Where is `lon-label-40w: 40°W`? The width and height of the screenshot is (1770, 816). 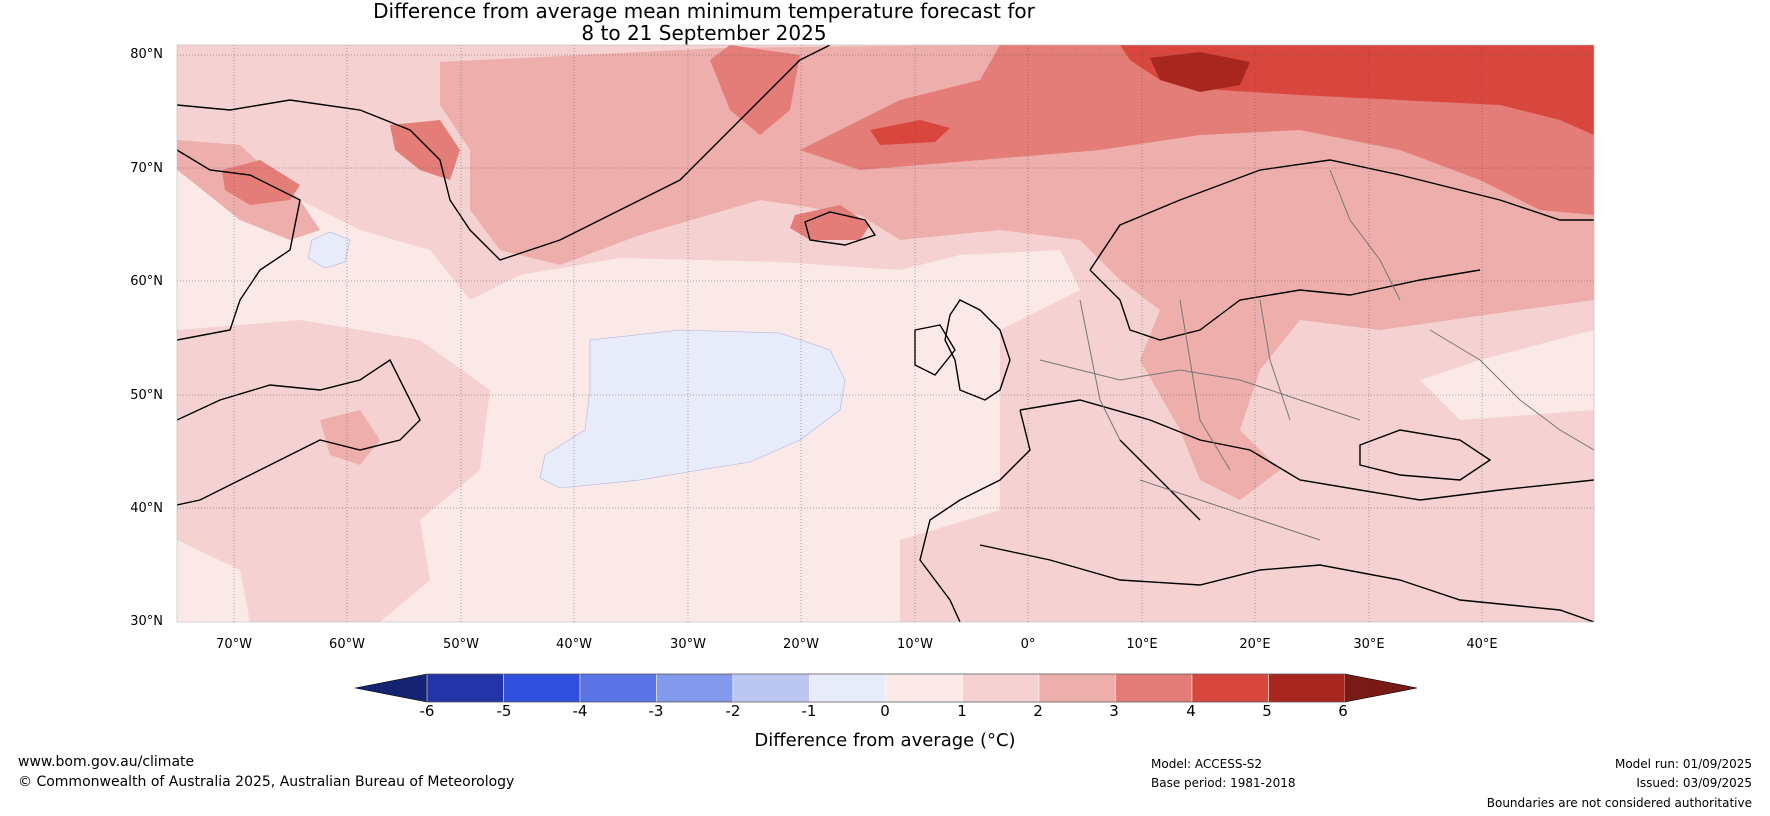 lon-label-40w: 40°W is located at coordinates (574, 644).